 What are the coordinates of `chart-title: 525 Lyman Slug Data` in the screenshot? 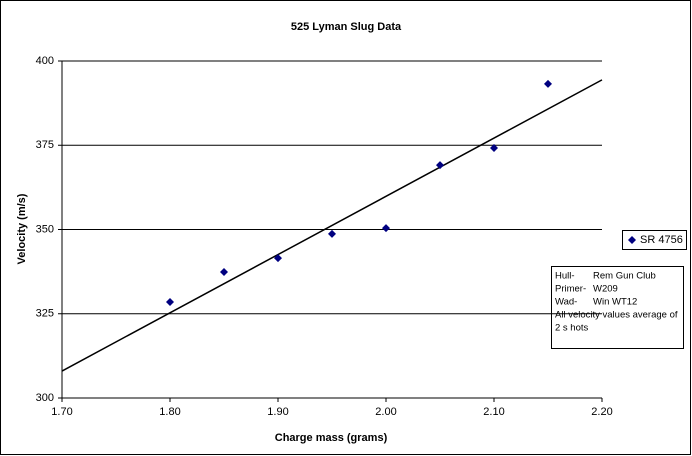 It's located at (346, 27).